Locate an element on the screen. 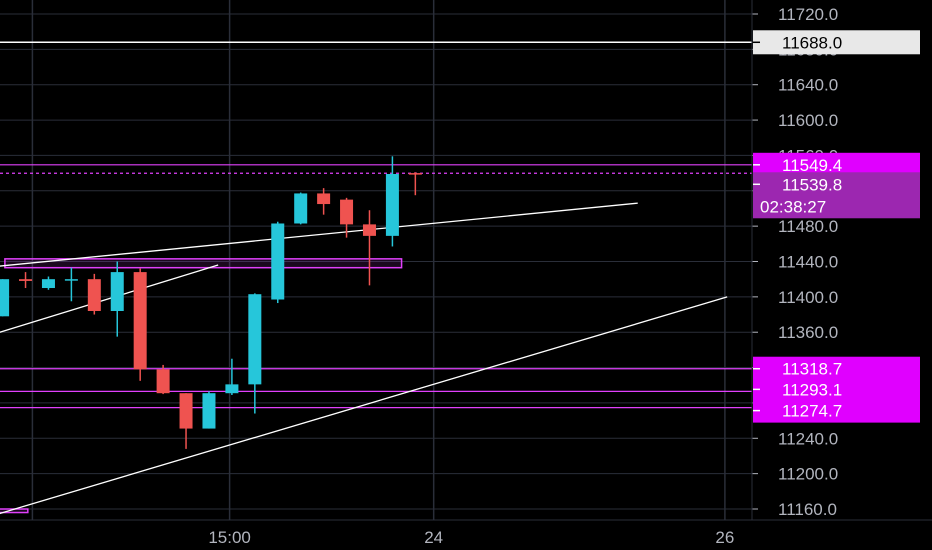  price-tick-label: 11400.0 is located at coordinates (808, 297).